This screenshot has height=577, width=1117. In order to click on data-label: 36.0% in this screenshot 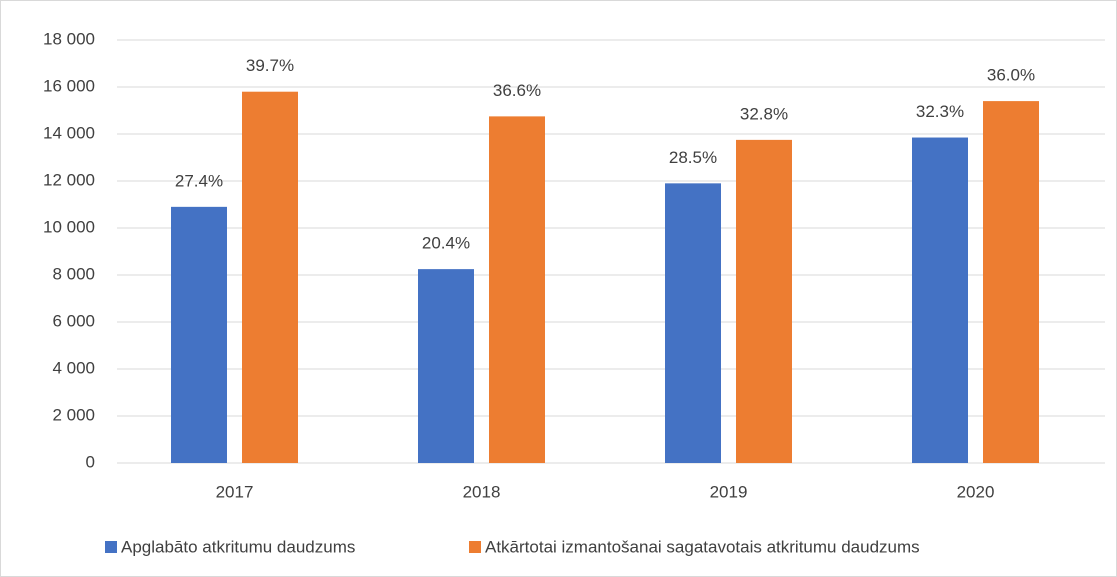, I will do `click(1011, 75)`.